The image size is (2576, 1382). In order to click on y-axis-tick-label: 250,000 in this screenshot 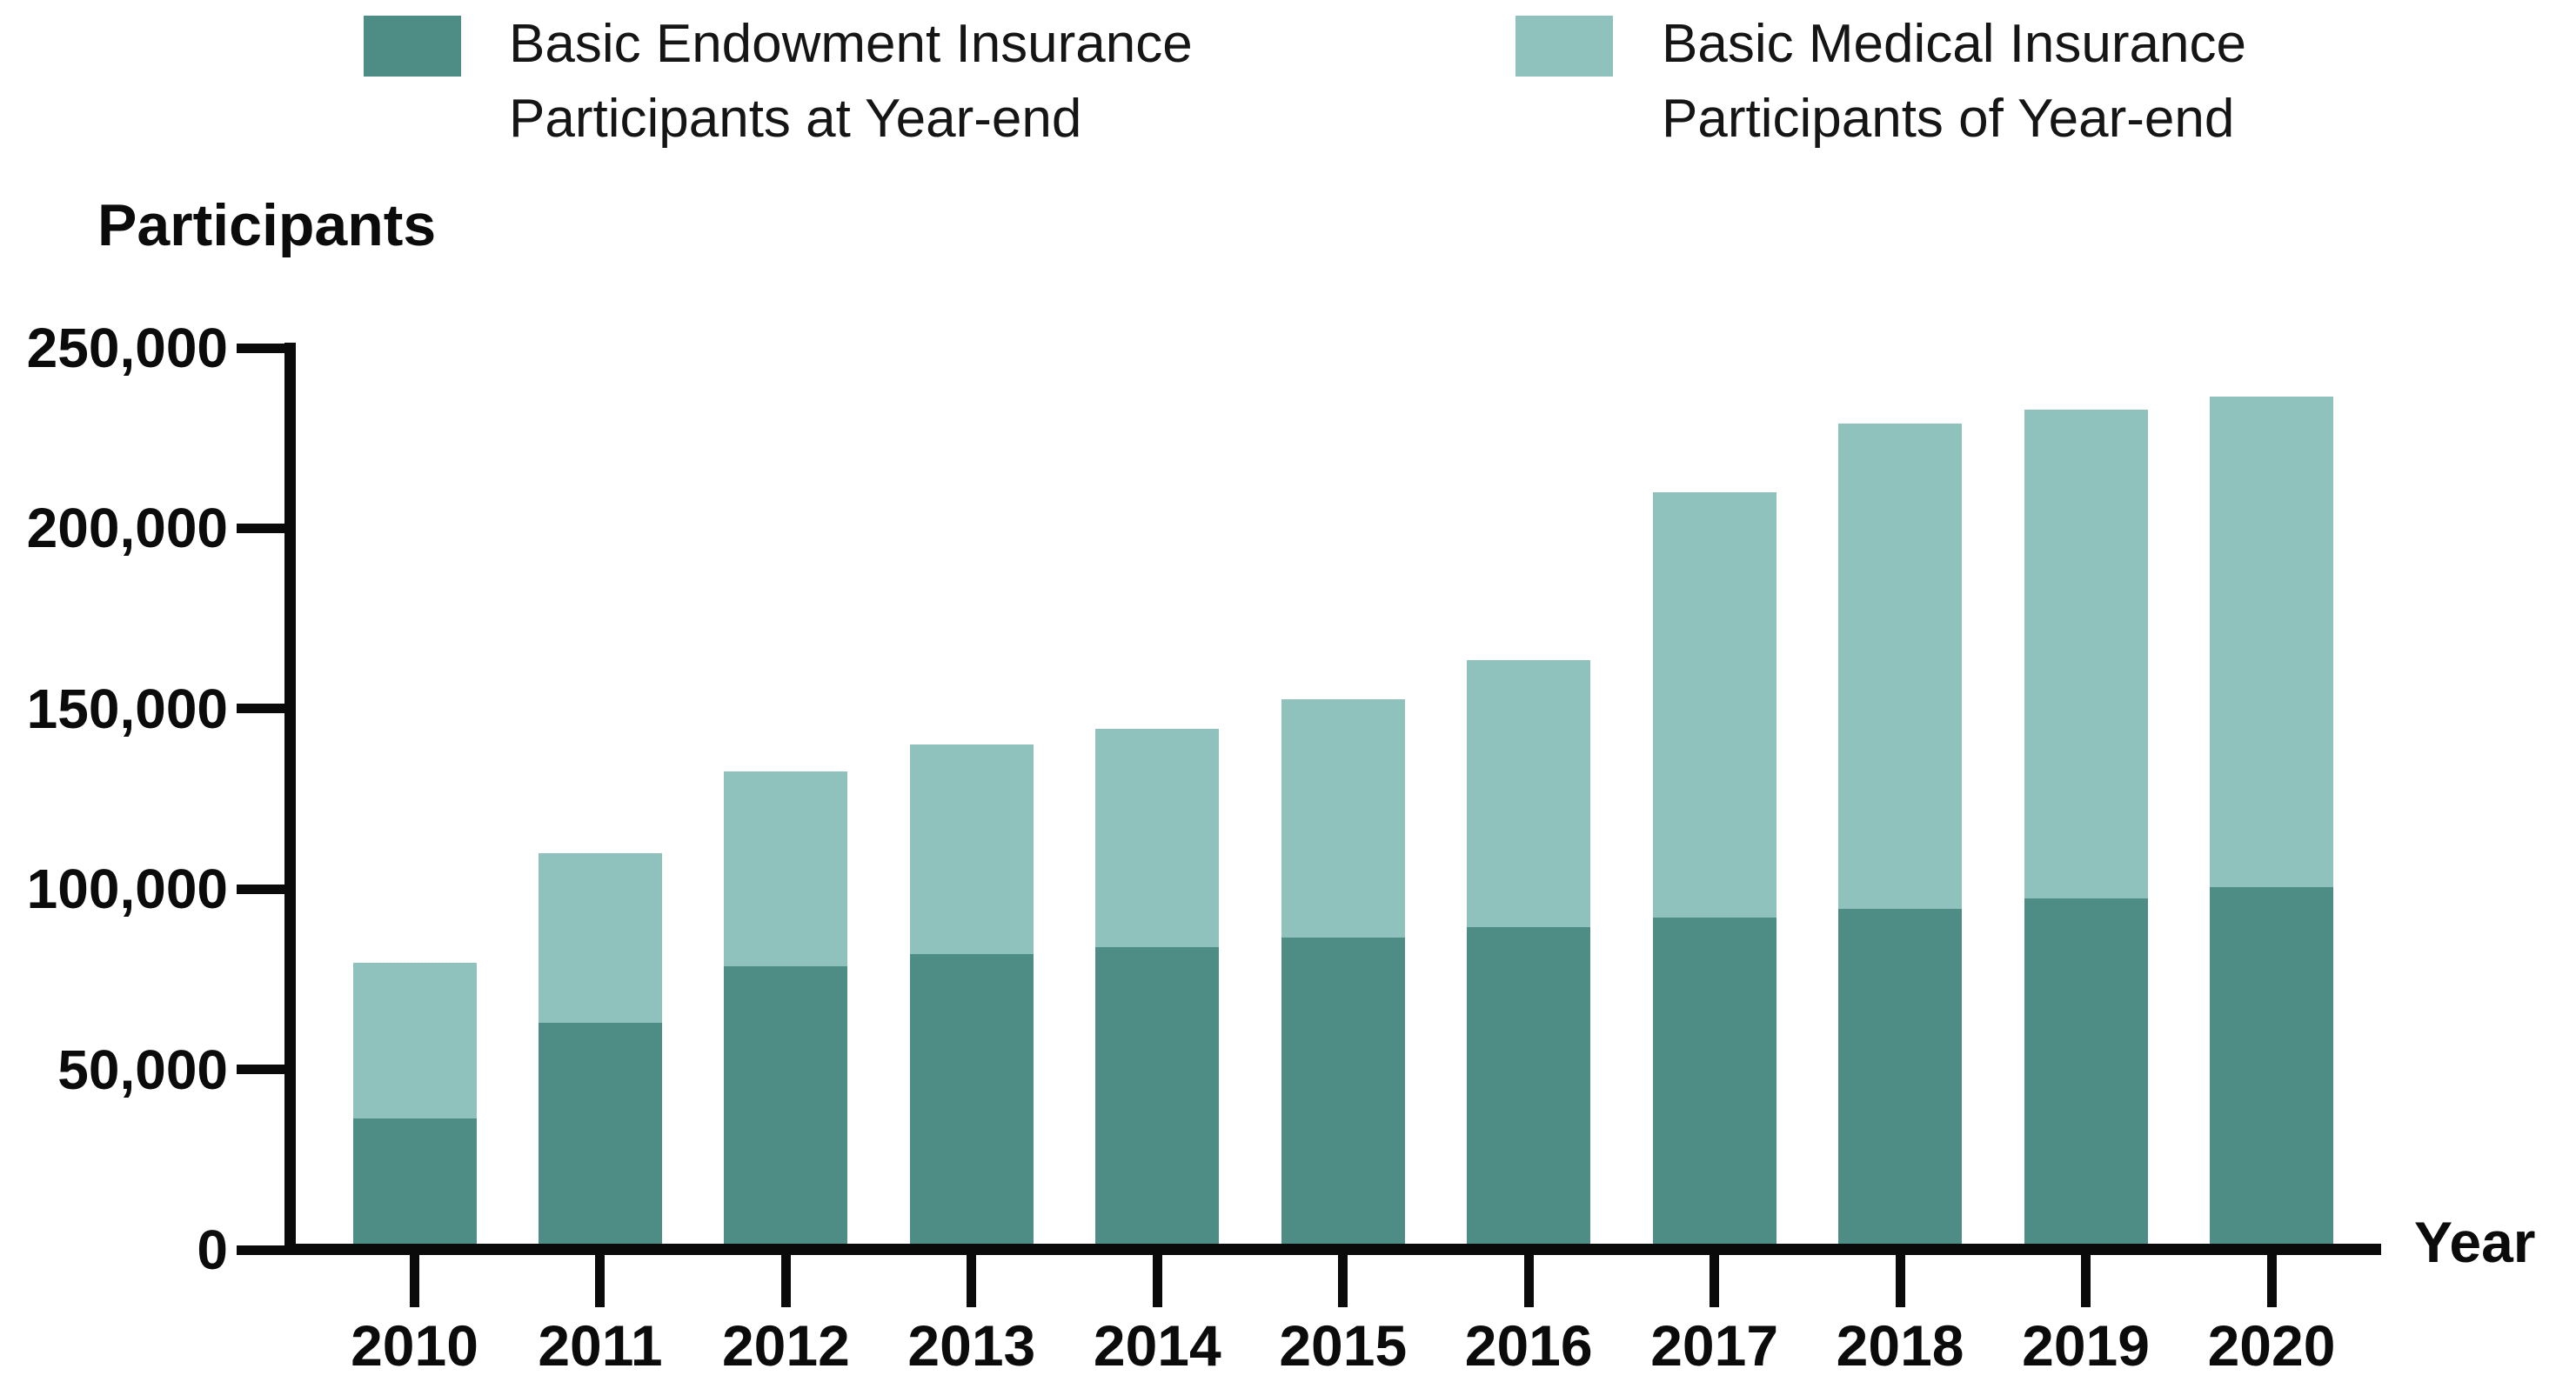, I will do `click(127, 348)`.